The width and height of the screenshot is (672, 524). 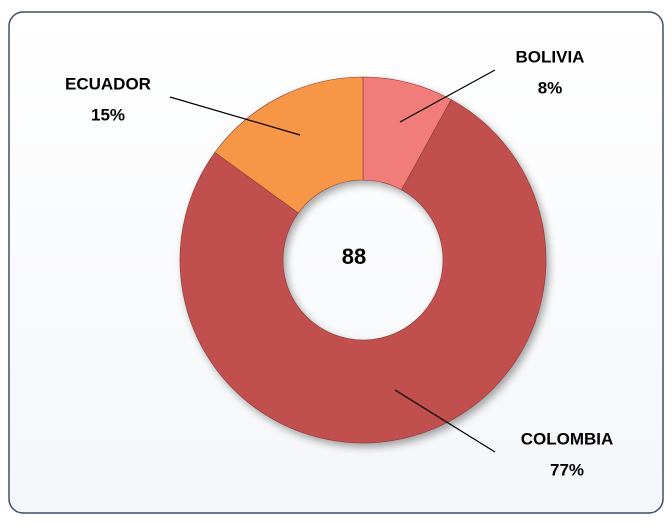 I want to click on value-label: 8%, so click(x=550, y=87).